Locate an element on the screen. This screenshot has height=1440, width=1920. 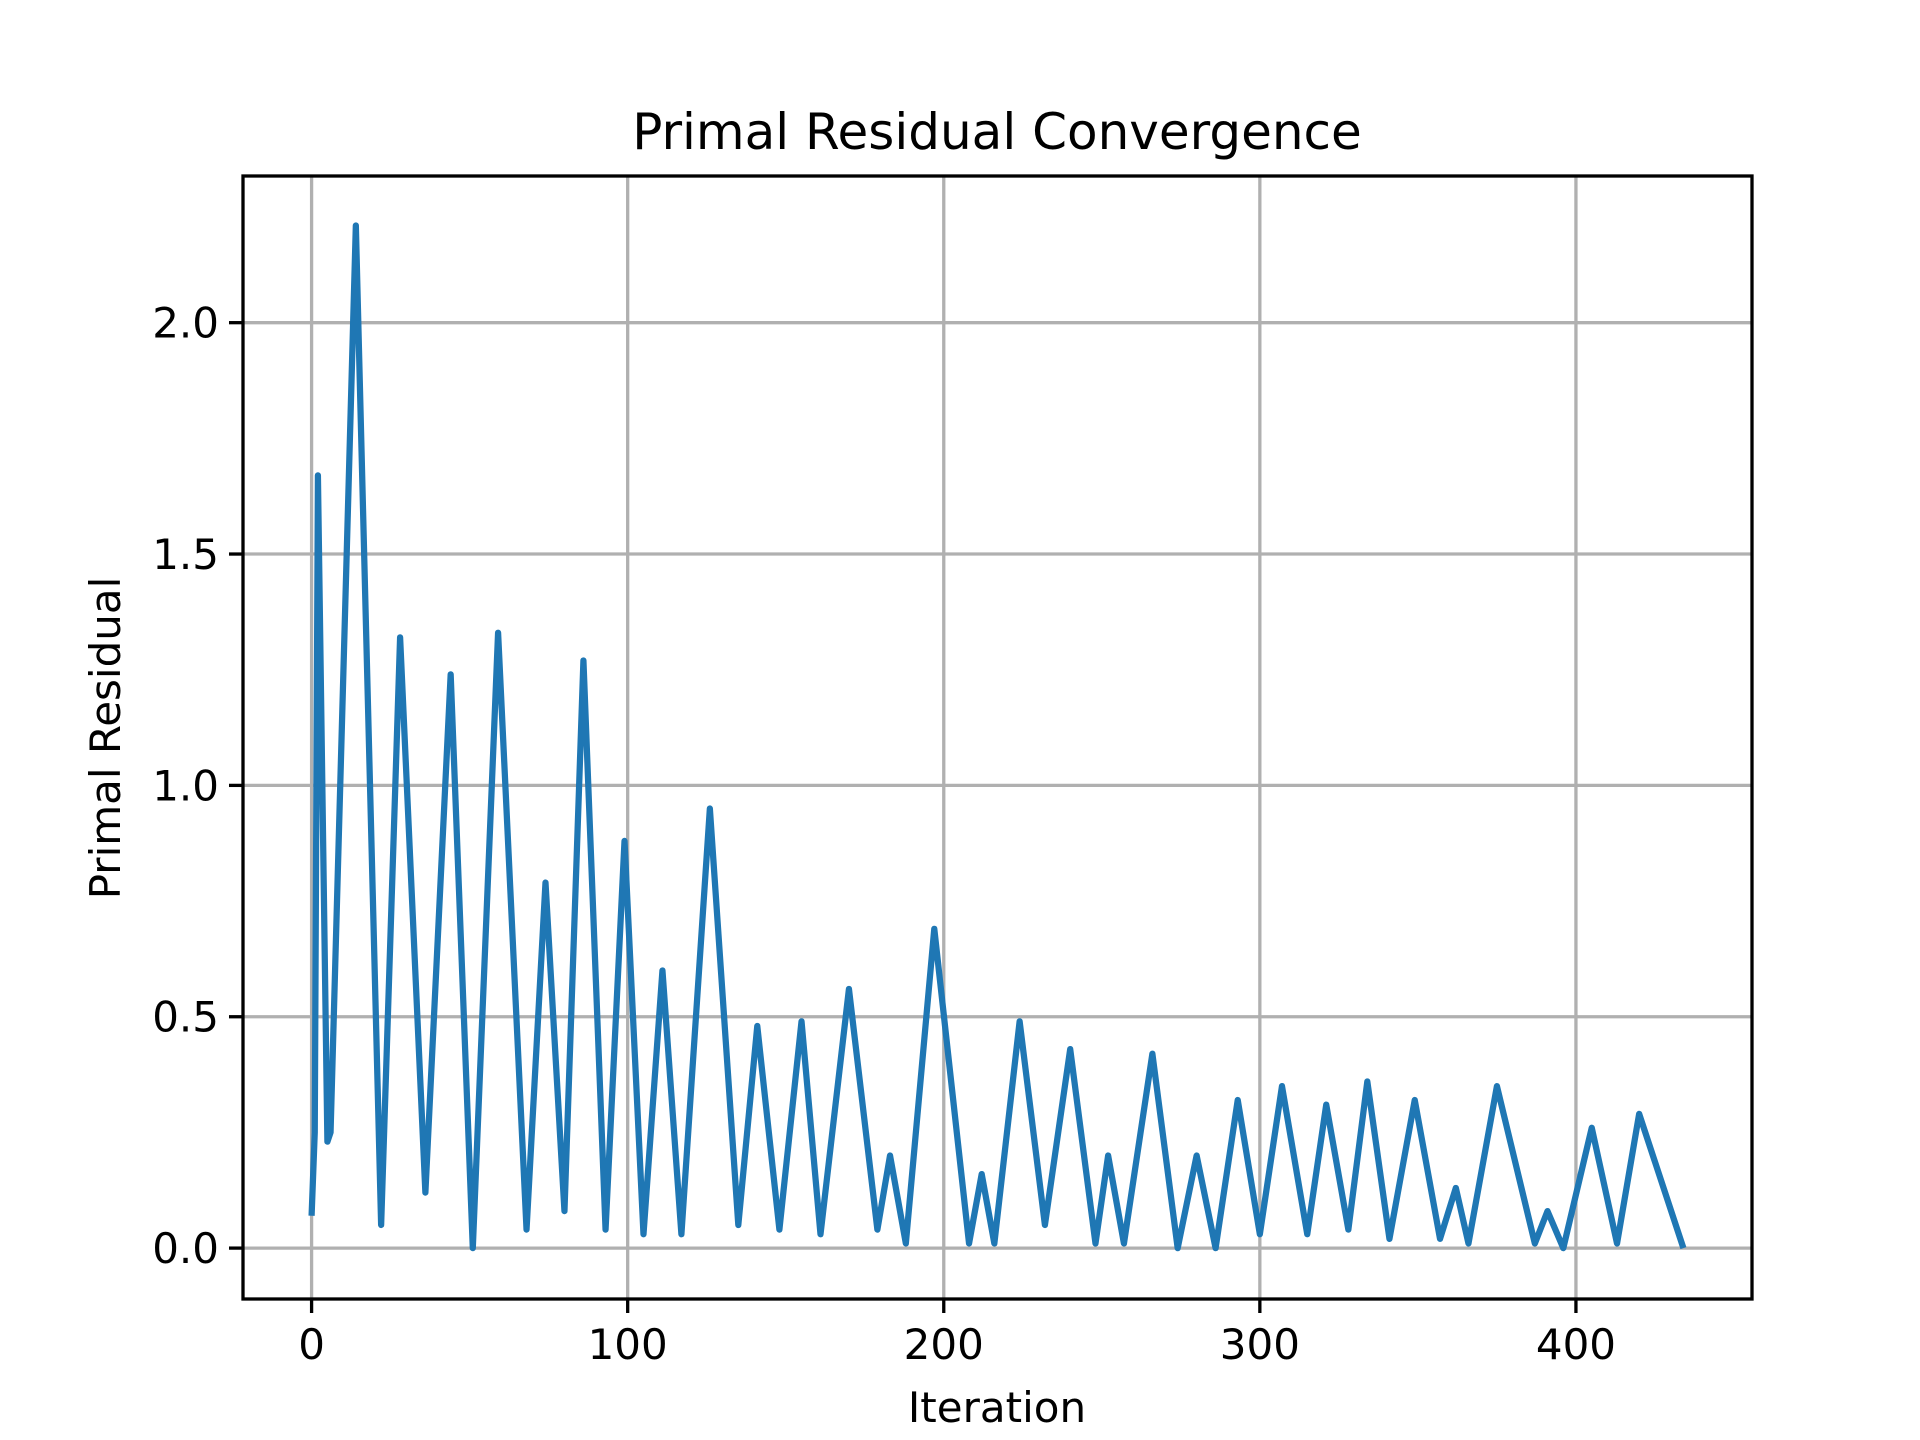
x-tick-label: 300 is located at coordinates (1260, 1344).